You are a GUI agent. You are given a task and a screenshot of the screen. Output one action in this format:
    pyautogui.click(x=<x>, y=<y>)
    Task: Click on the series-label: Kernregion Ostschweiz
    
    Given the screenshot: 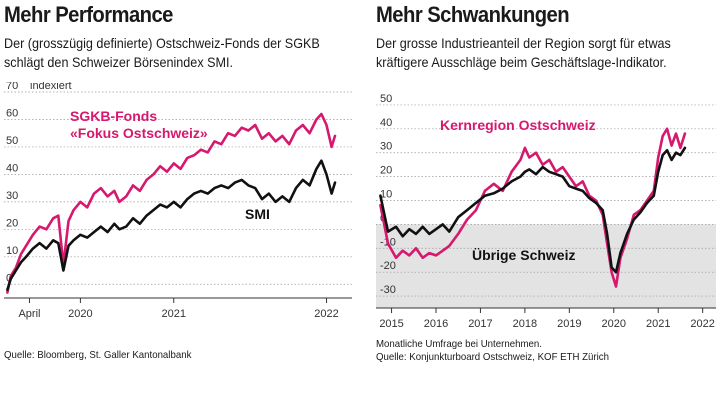 What is the action you would take?
    pyautogui.click(x=518, y=125)
    